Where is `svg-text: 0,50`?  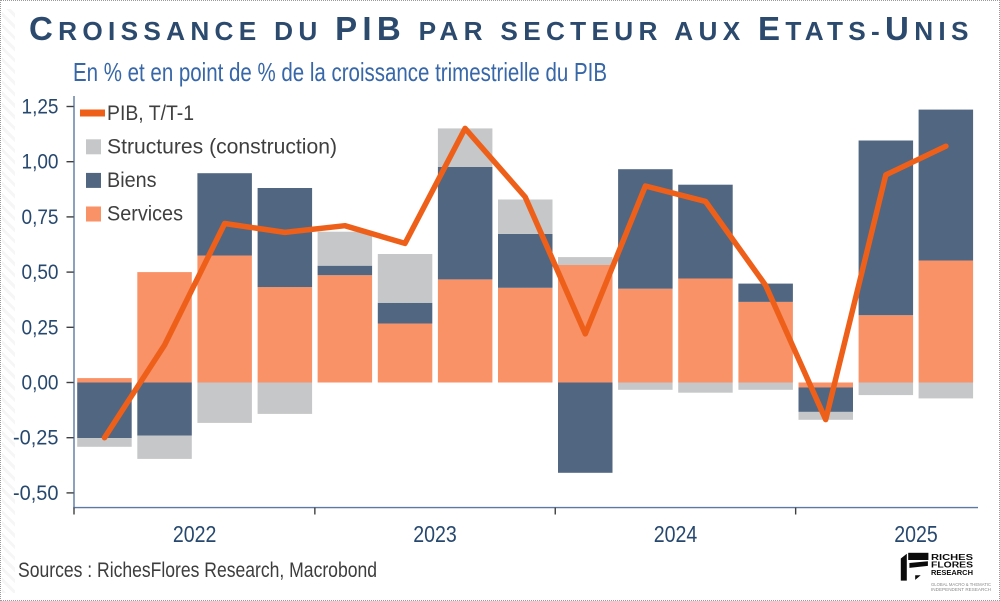 svg-text: 0,50 is located at coordinates (40, 271).